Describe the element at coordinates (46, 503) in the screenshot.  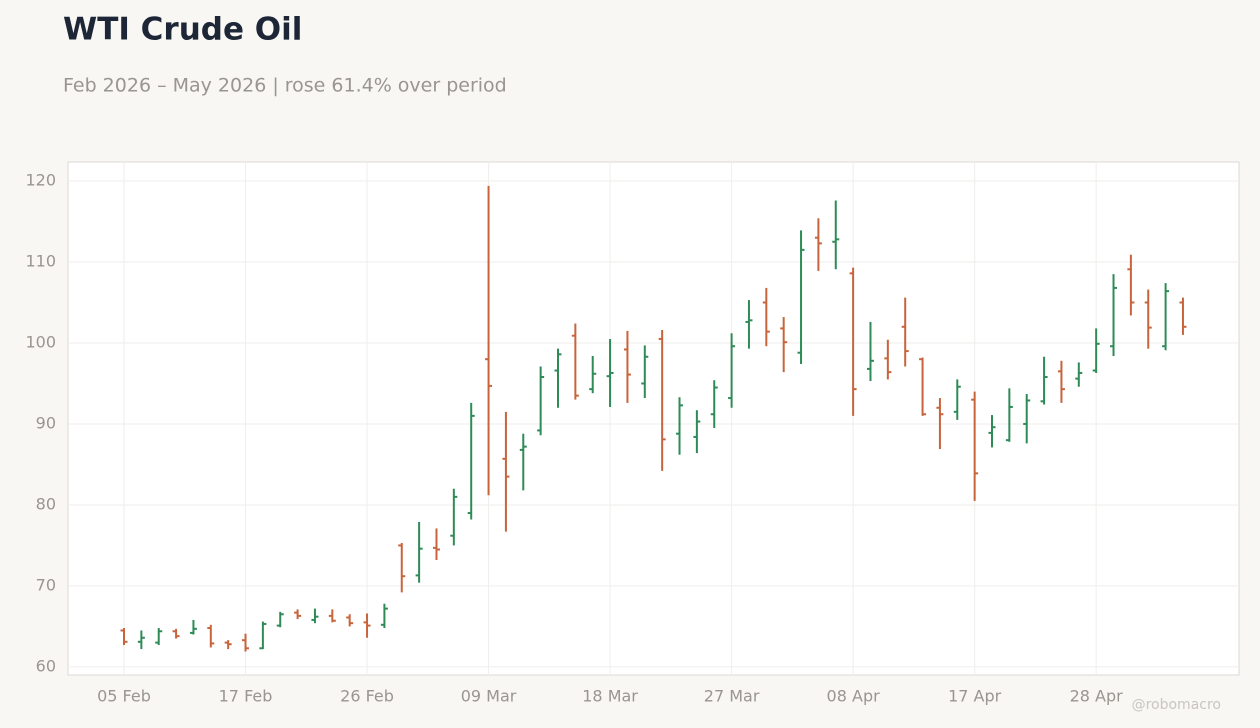
I see `y-tick-label: 80` at that location.